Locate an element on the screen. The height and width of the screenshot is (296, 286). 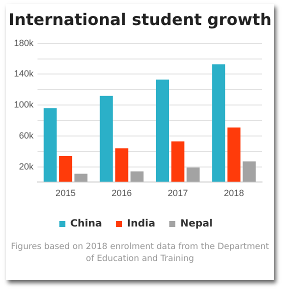
x-tick-label: 2016 is located at coordinates (122, 193).